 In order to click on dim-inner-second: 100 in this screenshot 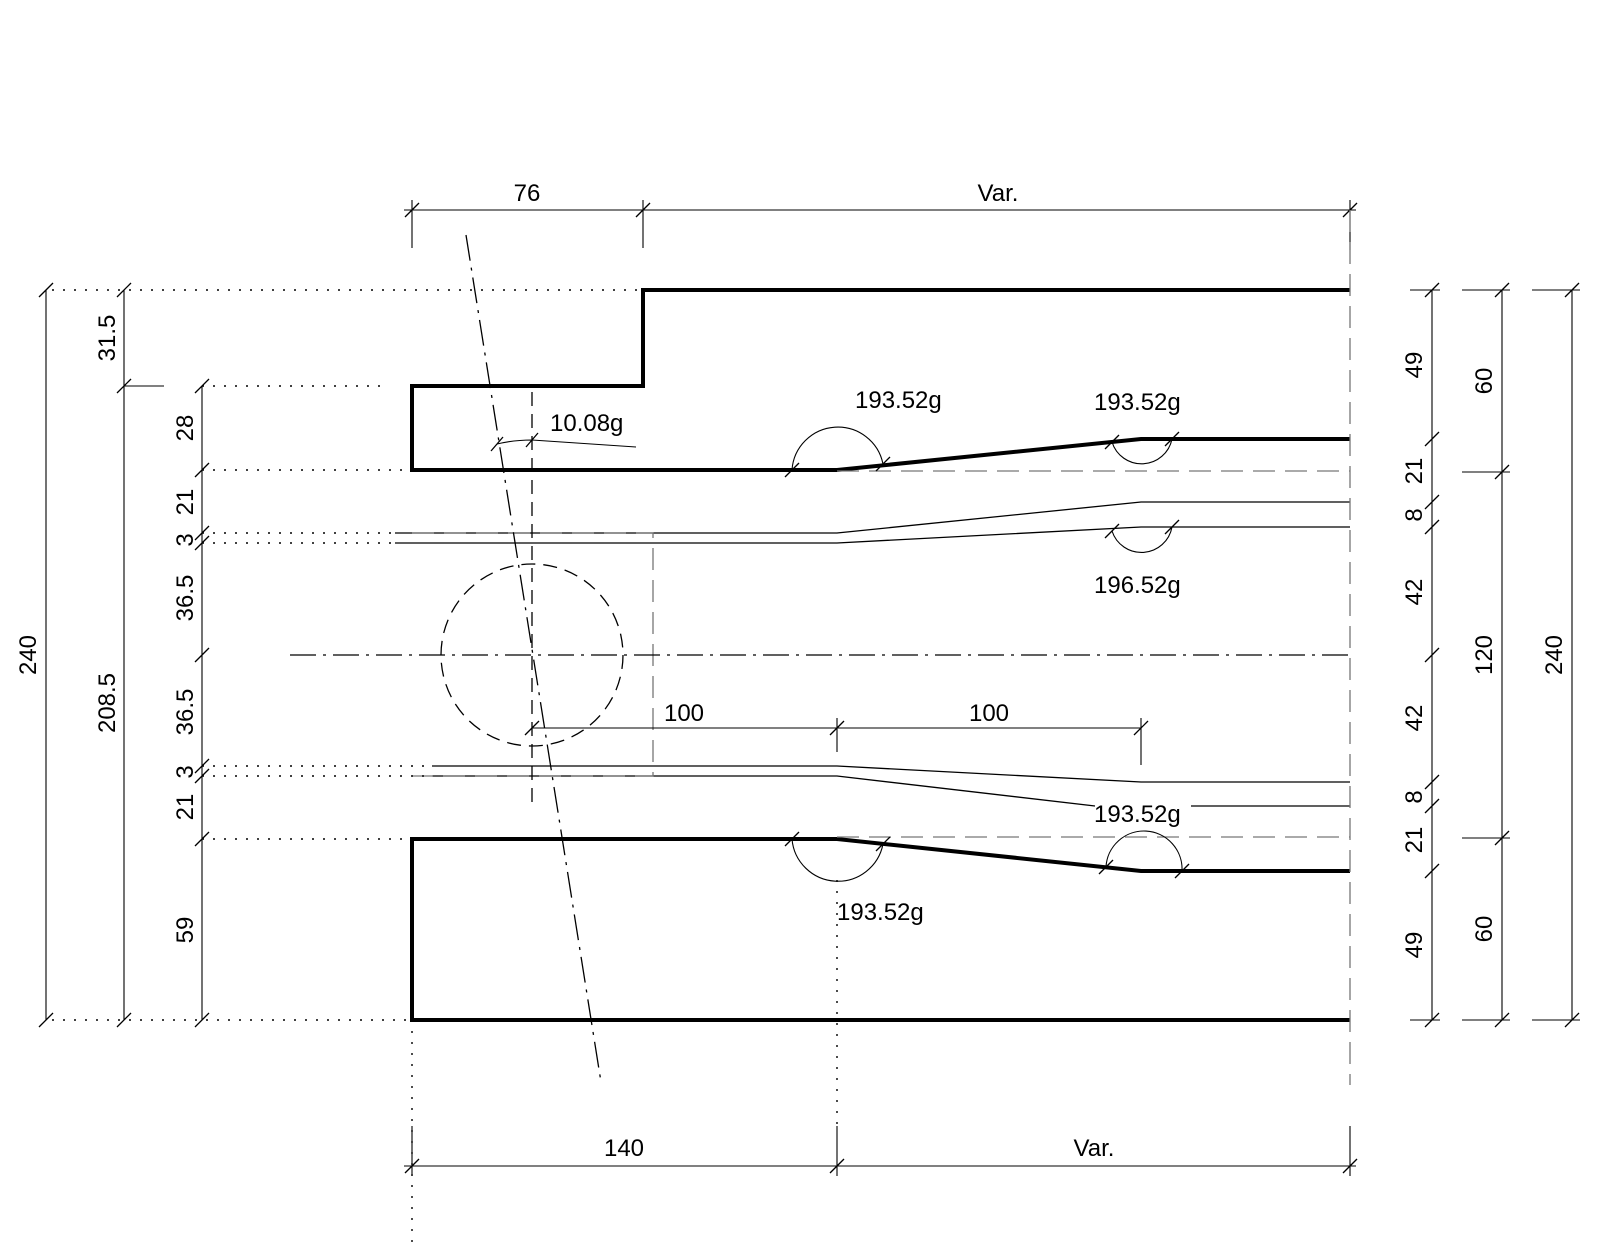, I will do `click(989, 713)`.